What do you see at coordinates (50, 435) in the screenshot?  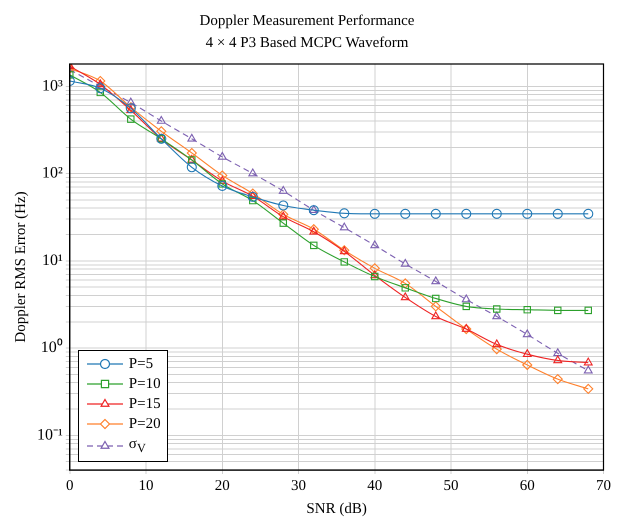 I see `y-tick-label: 10⁻¹` at bounding box center [50, 435].